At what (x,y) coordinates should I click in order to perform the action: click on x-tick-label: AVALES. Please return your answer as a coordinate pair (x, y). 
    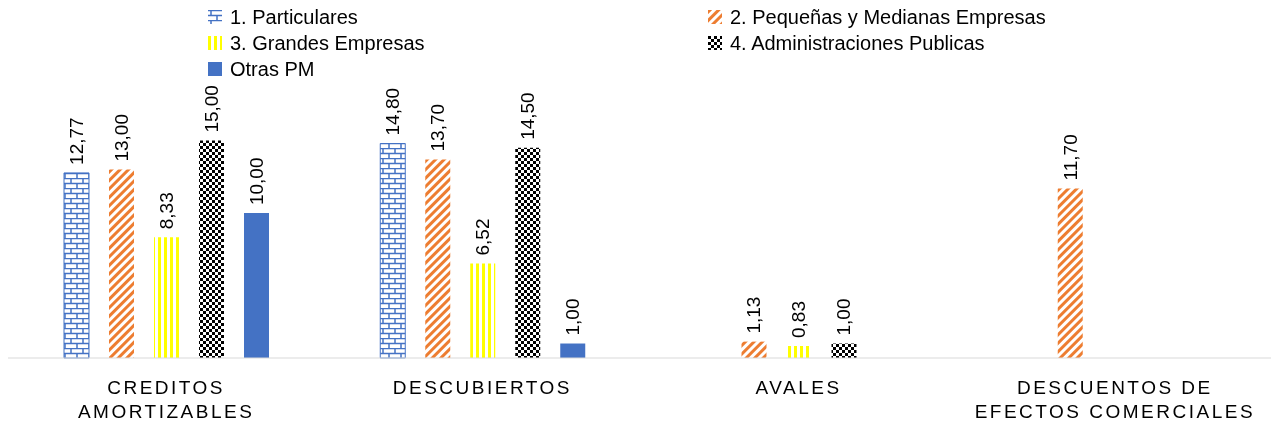
    Looking at the image, I should click on (798, 387).